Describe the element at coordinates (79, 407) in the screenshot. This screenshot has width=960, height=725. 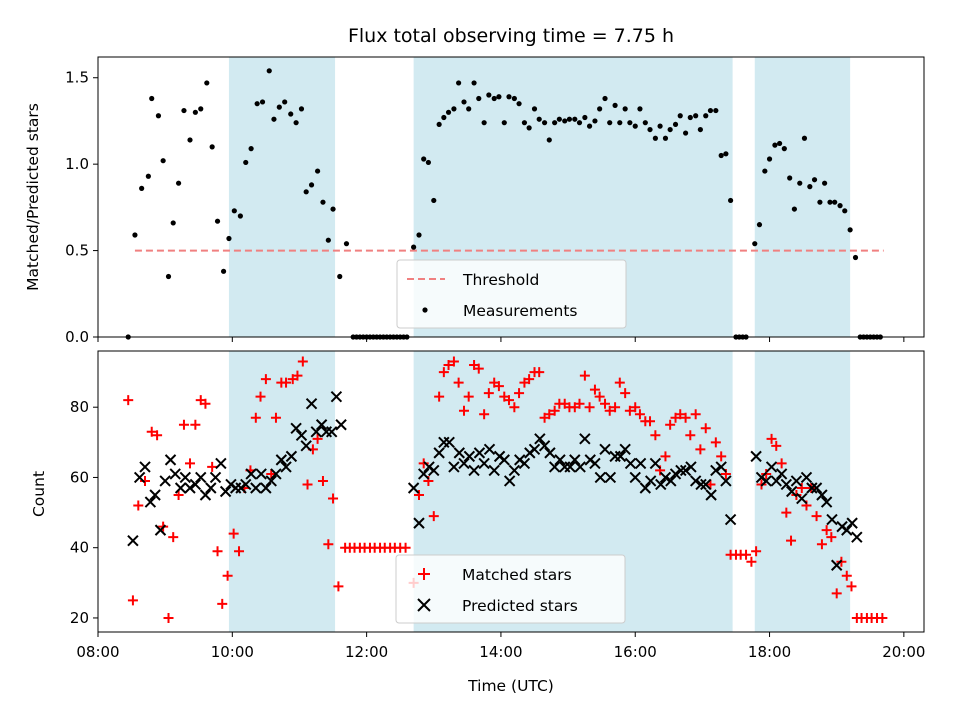
I see `y-tick-label: 80` at that location.